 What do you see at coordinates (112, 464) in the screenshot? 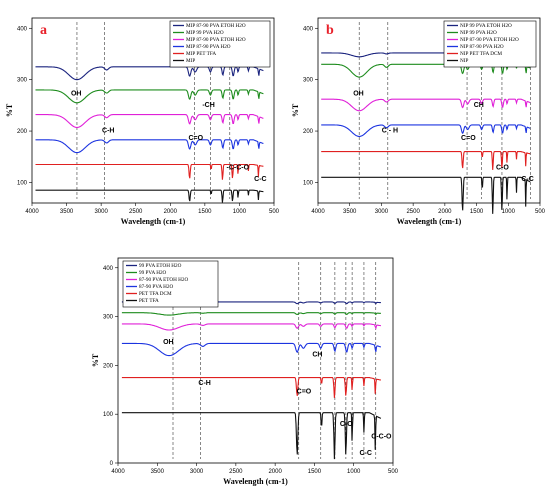
I see `y-tick-label: 0` at bounding box center [112, 464].